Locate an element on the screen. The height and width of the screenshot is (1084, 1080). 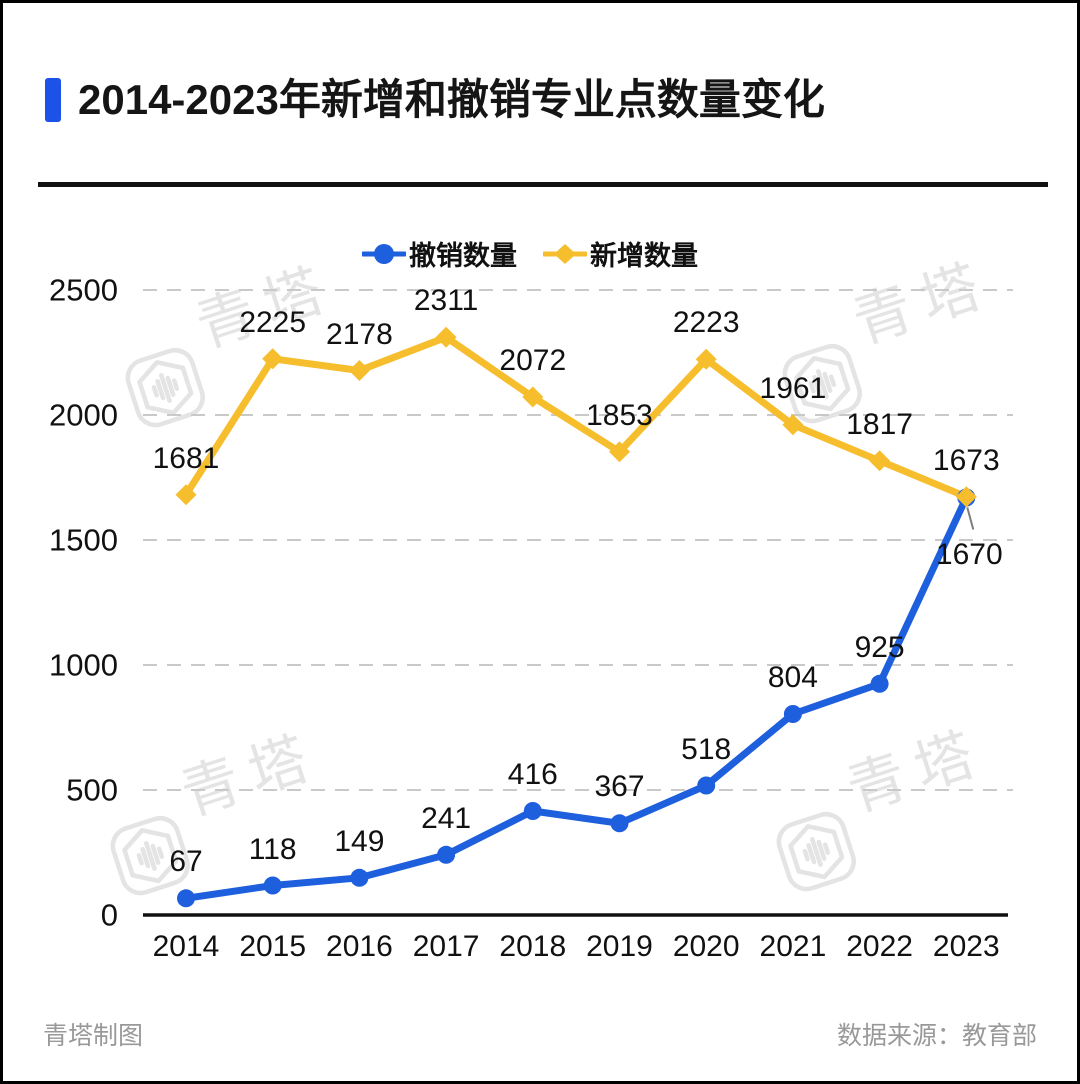
added-data-label: 1961 is located at coordinates (793, 388).